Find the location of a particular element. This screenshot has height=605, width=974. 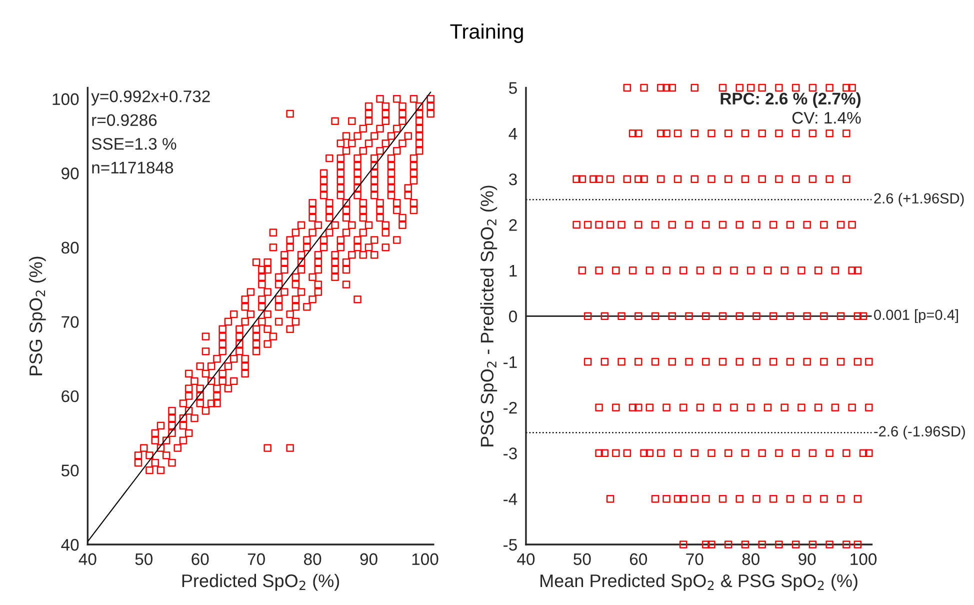

y-tick-label: 5 is located at coordinates (513, 88).